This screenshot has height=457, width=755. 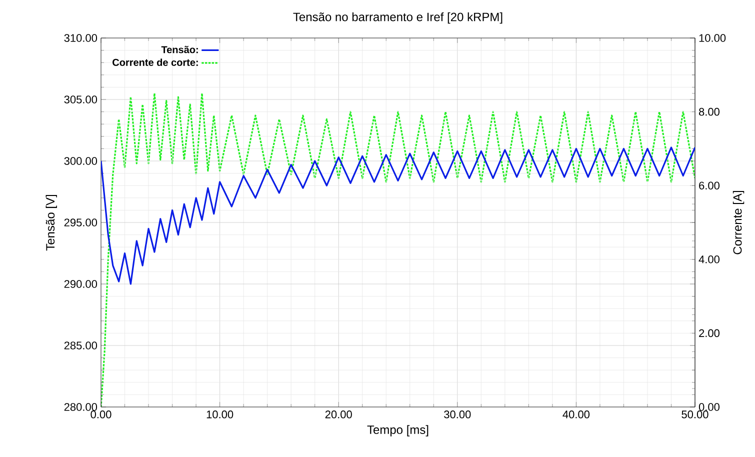 What do you see at coordinates (338, 414) in the screenshot?
I see `x-tick-label: 20.00` at bounding box center [338, 414].